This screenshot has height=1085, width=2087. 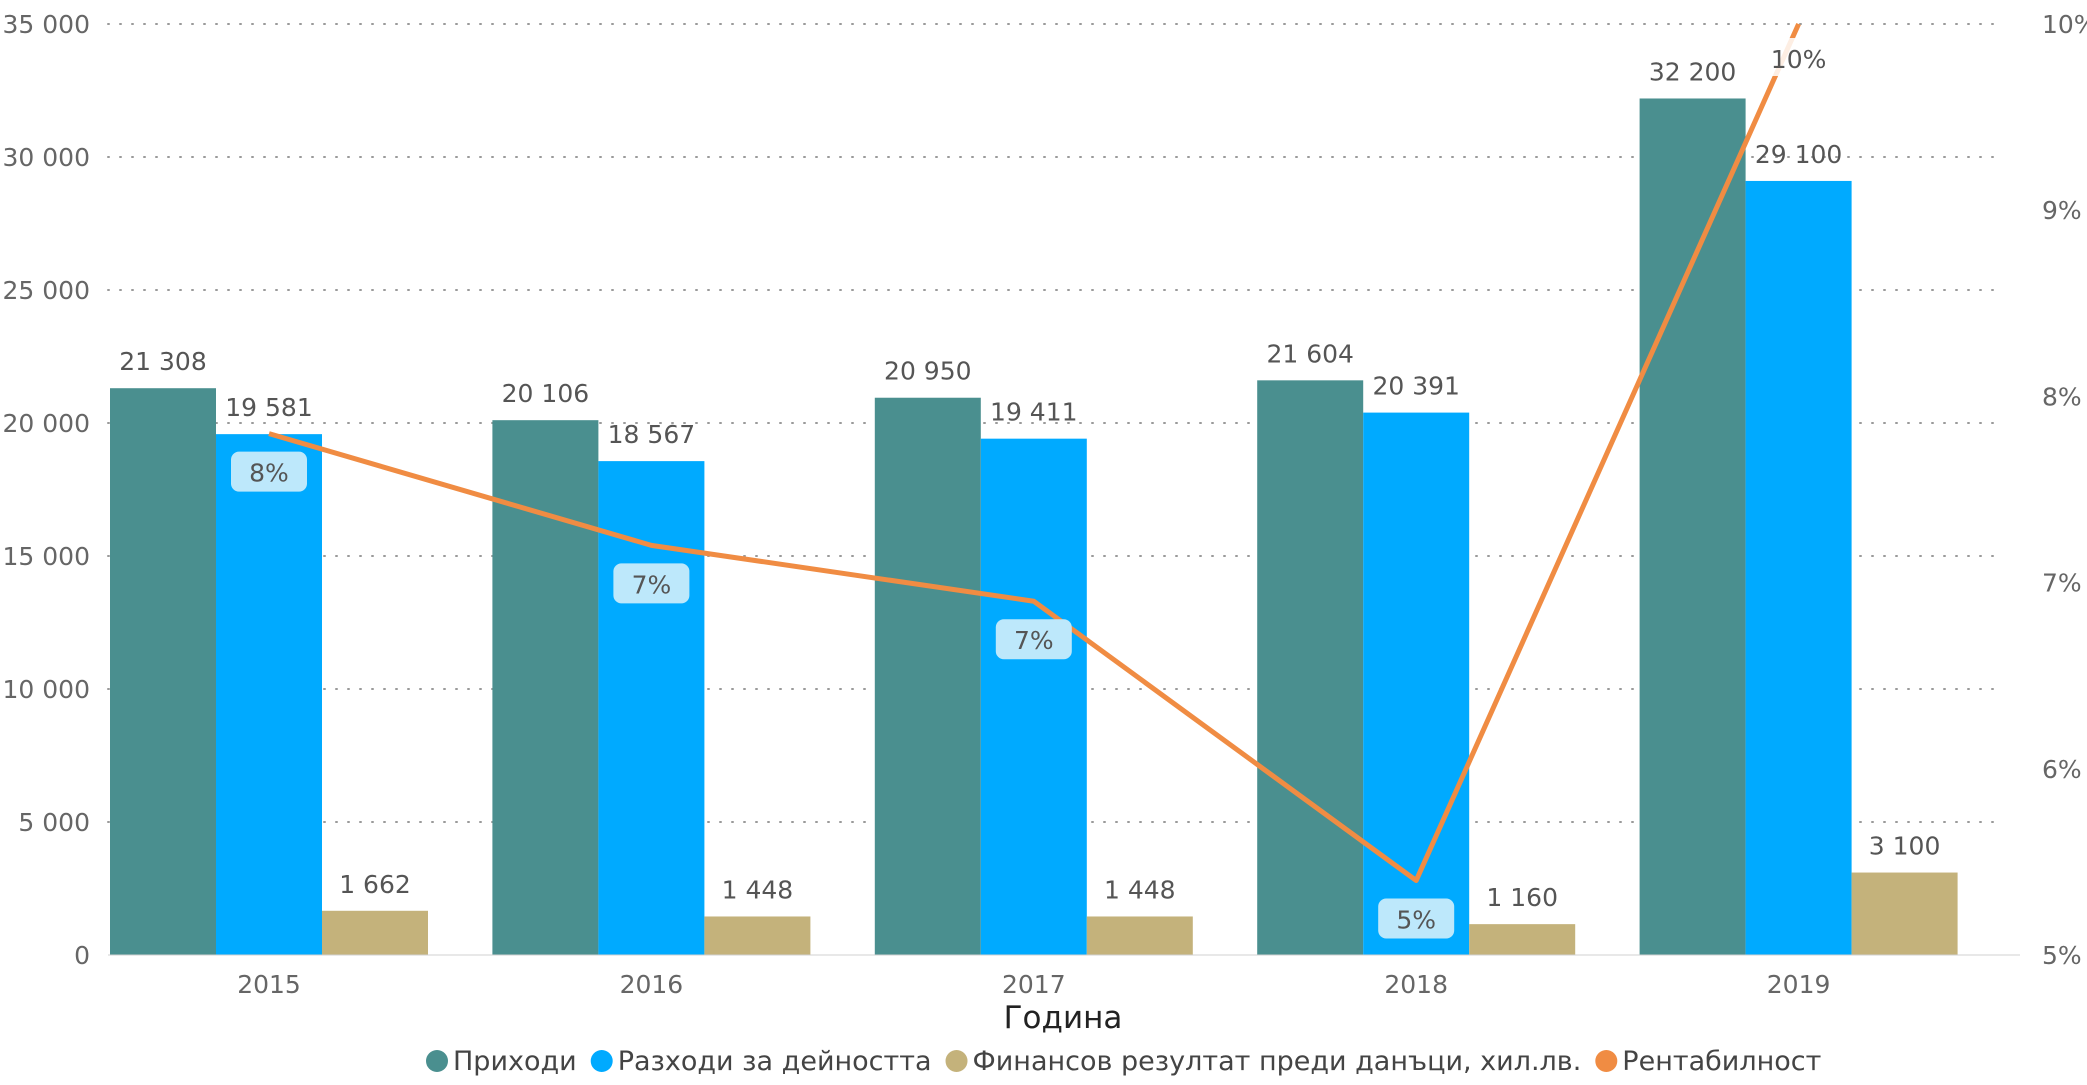 What do you see at coordinates (162, 361) in the screenshot?
I see `bar-data-label: 21 308` at bounding box center [162, 361].